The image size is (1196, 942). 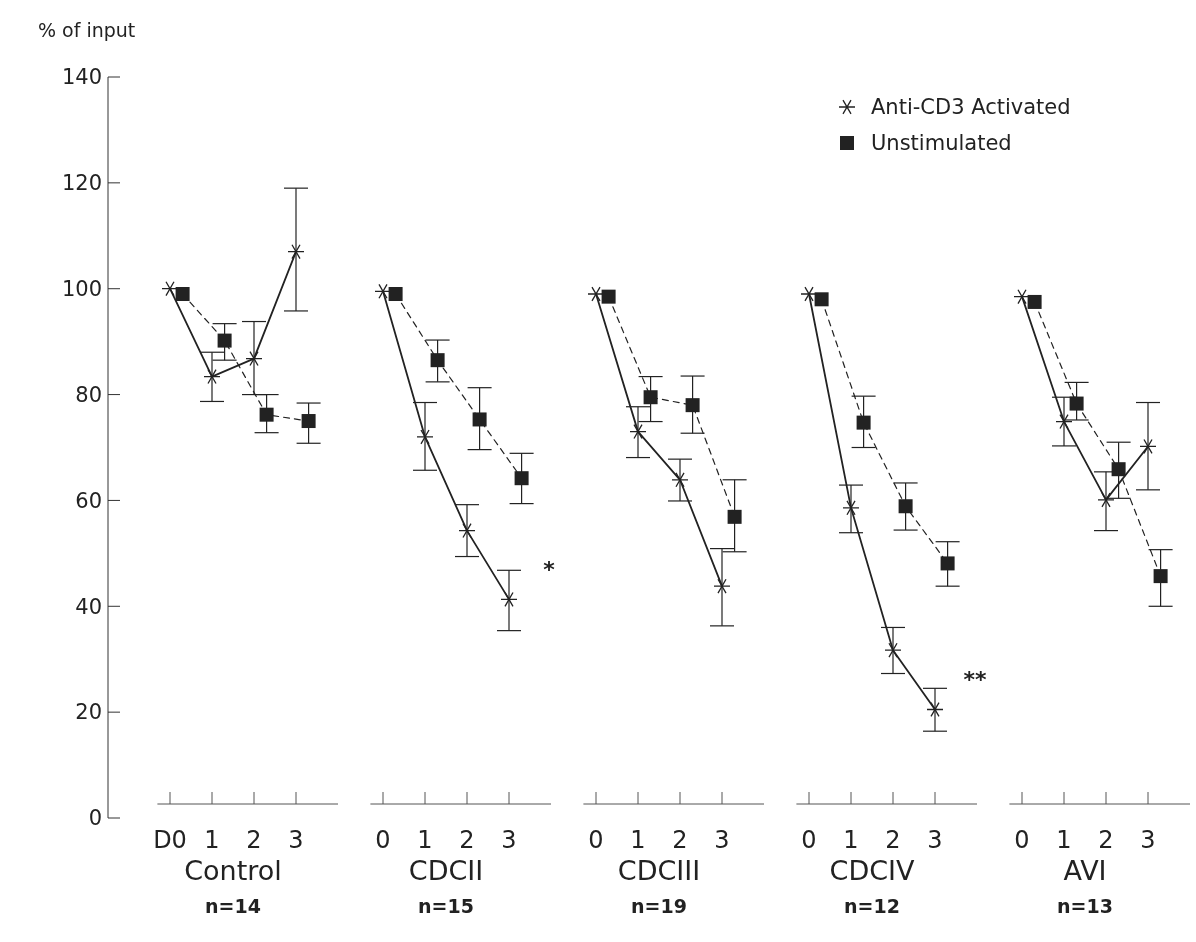 What do you see at coordinates (88, 606) in the screenshot?
I see `y-tick-label: 40` at bounding box center [88, 606].